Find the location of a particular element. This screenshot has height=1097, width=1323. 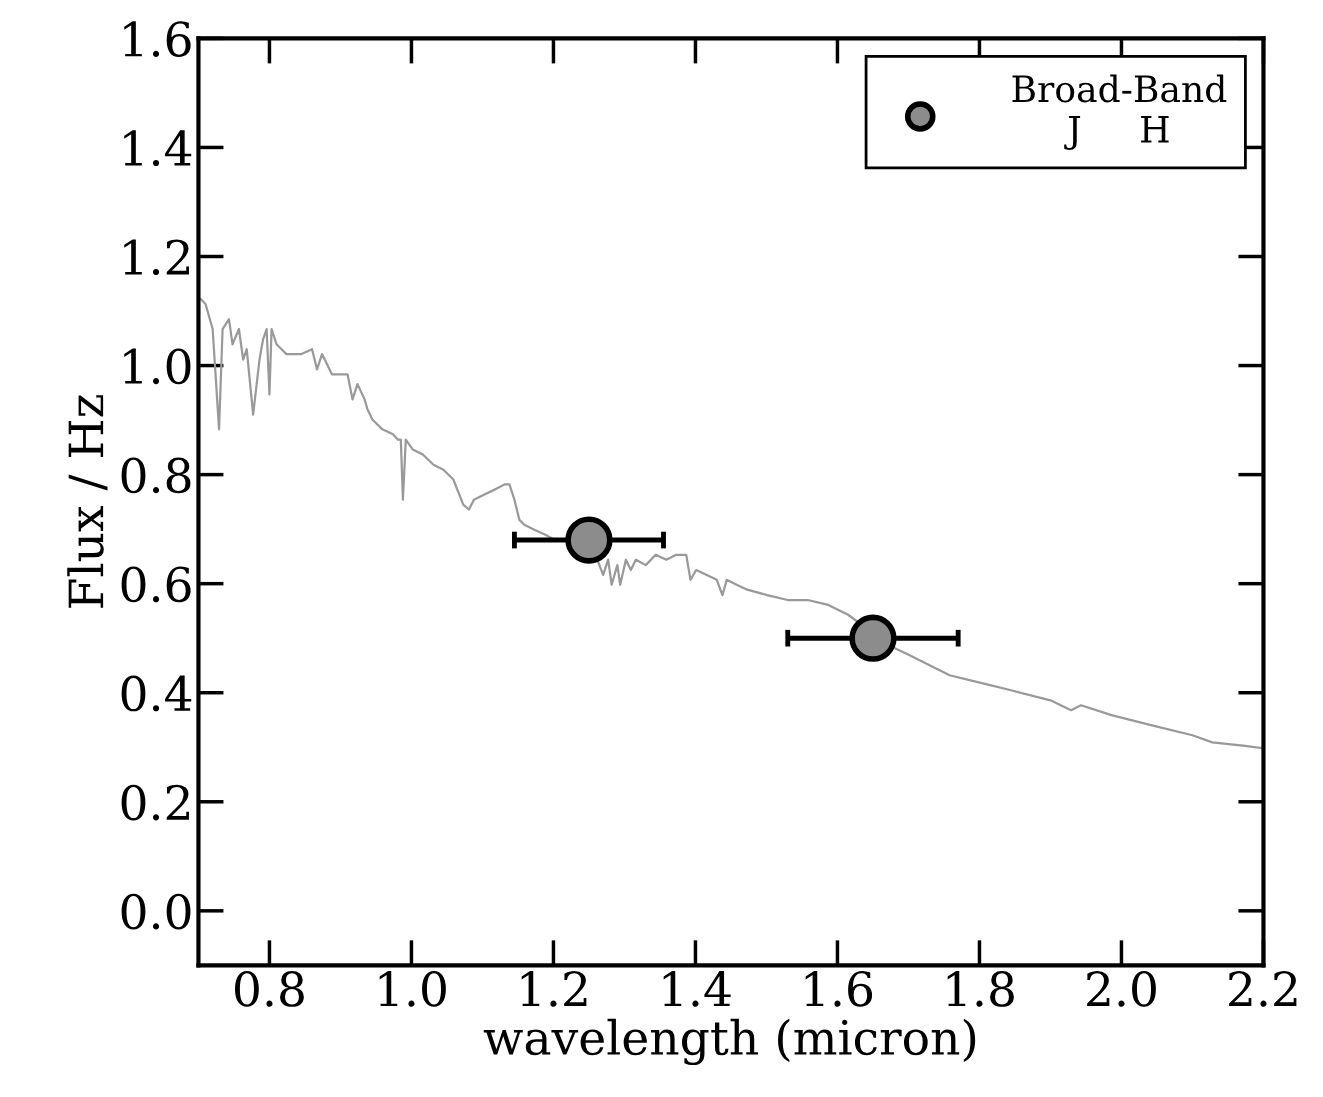

y-tick-label: 0.2 is located at coordinates (155, 802).